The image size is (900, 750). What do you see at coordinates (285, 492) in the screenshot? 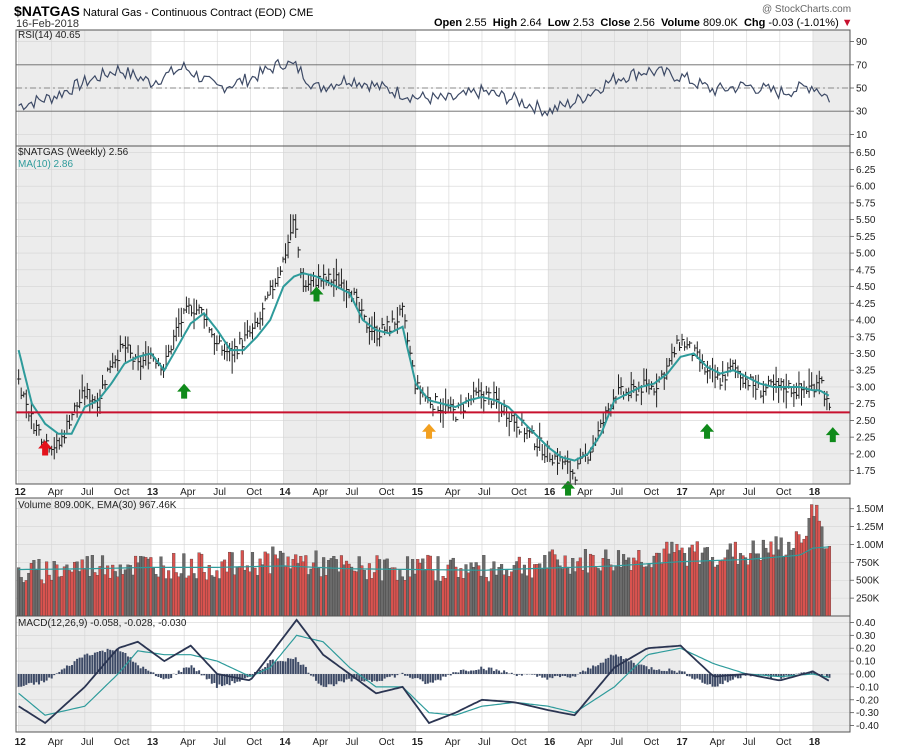
I see `x-tick-label: 14` at bounding box center [285, 492].